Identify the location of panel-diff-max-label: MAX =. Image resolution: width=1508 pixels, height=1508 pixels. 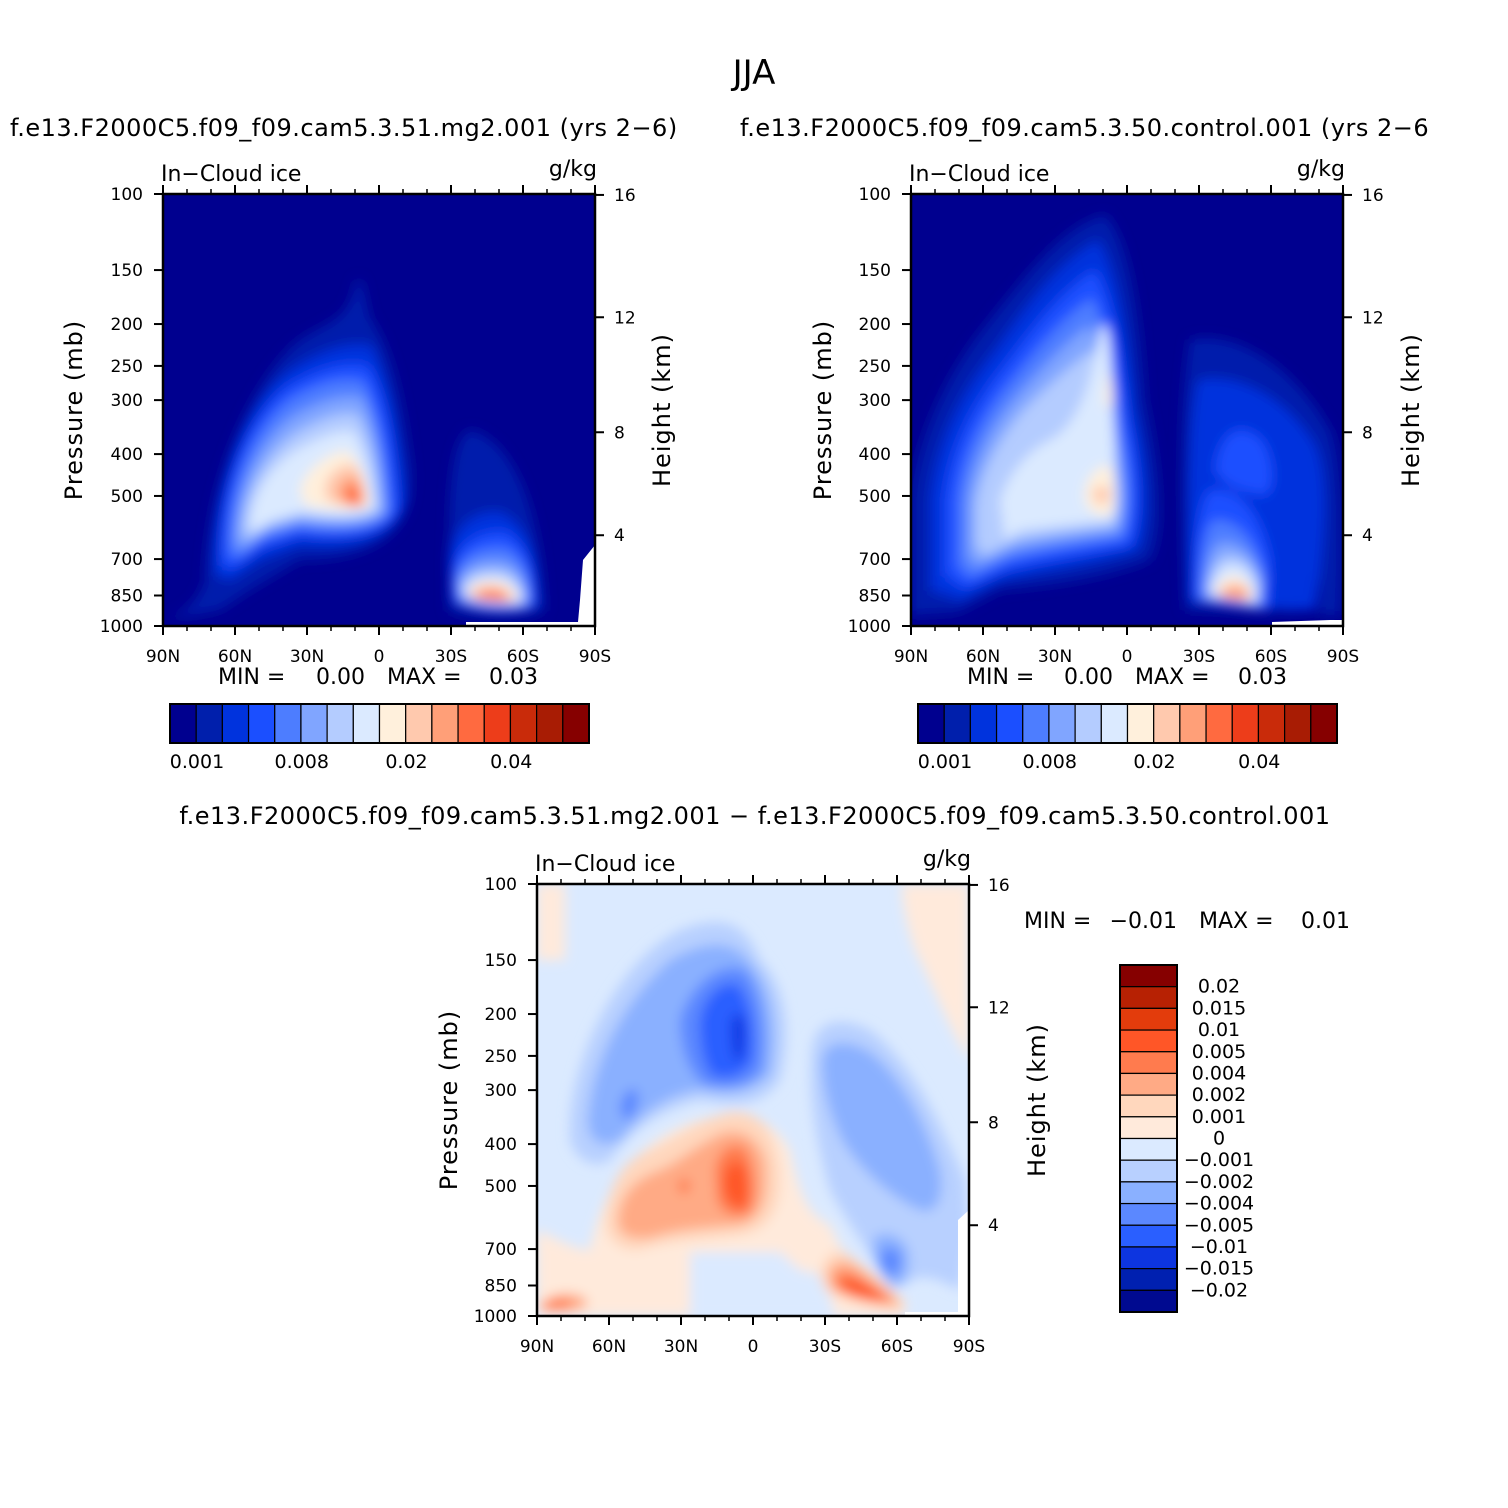
(1236, 921).